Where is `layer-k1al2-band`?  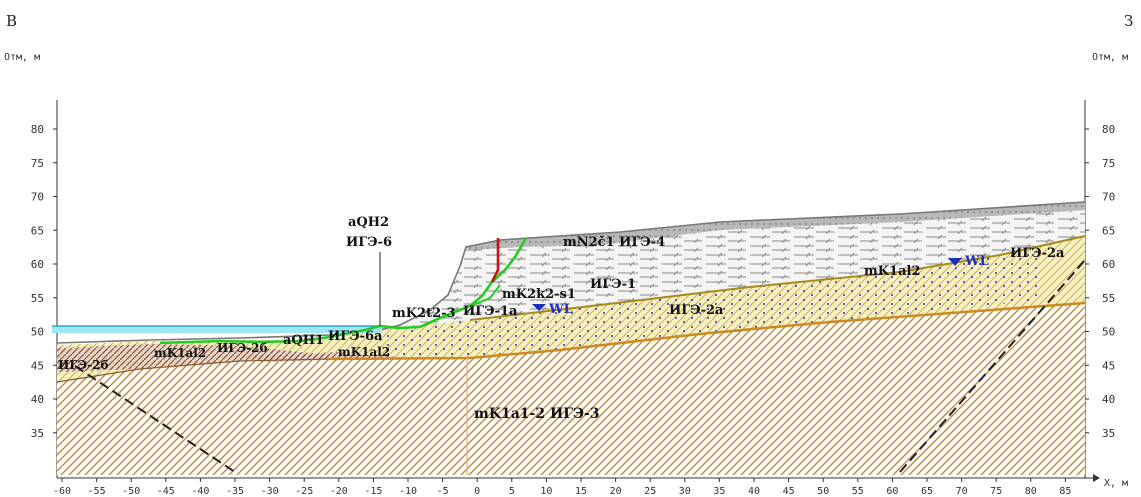 layer-k1al2-band is located at coordinates (196, 358).